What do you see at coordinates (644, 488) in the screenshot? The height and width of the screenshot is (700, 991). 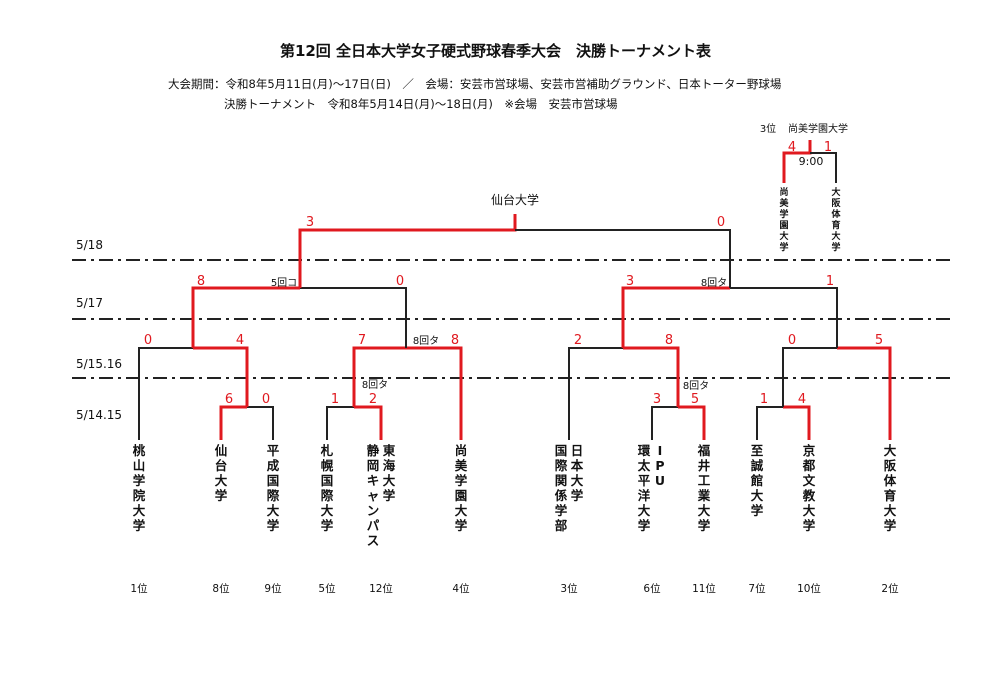 I see `team-name: 環太平洋大学` at bounding box center [644, 488].